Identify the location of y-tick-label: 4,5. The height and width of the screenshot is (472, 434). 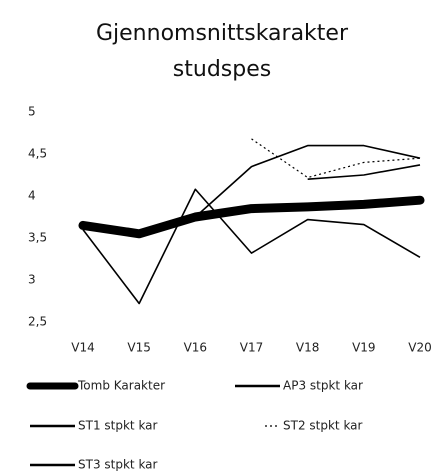
(37, 154).